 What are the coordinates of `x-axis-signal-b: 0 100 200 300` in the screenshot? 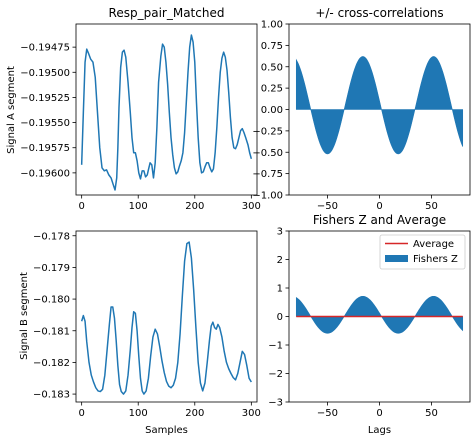 It's located at (169, 410).